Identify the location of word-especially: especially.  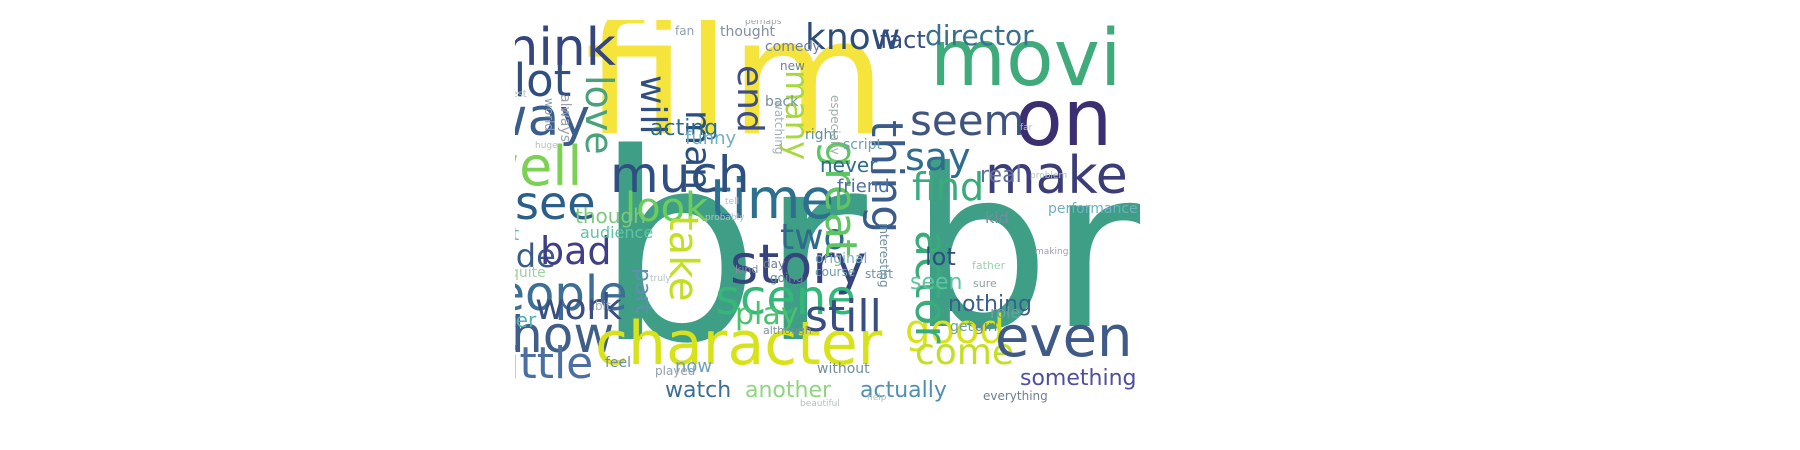
(835, 125).